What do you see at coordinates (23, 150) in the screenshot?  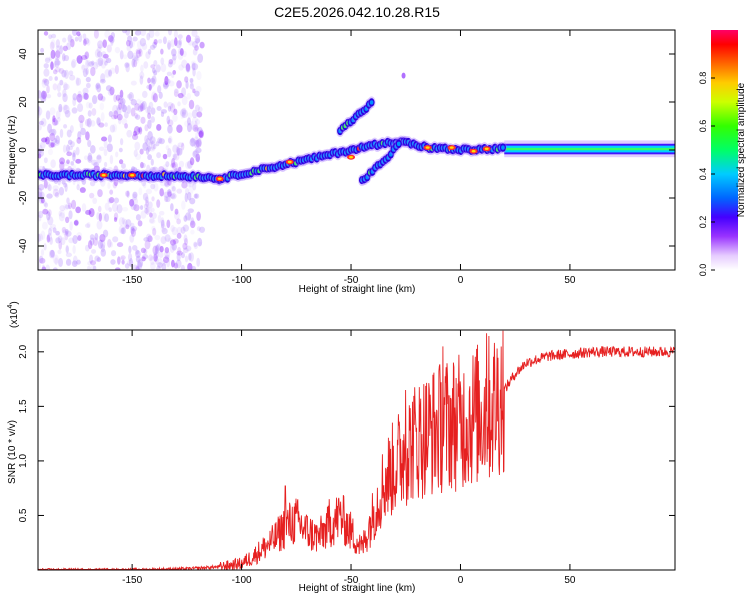 I see `spectrogram-y-tick-label: 0` at bounding box center [23, 150].